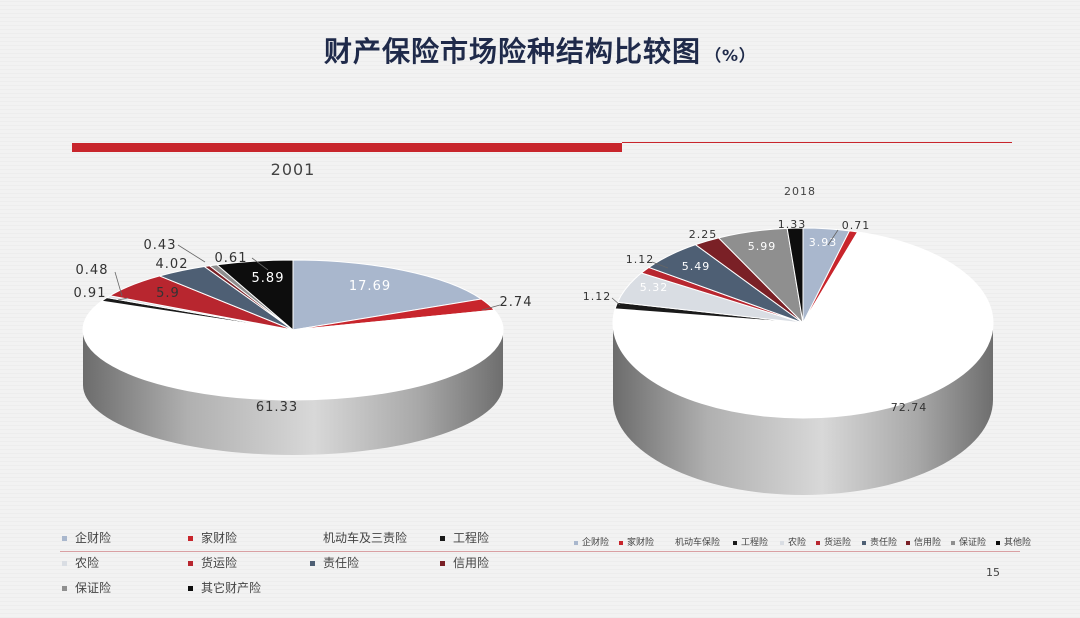 The width and height of the screenshot is (1080, 618). I want to click on legend-item-2018-6: 责任险, so click(879, 541).